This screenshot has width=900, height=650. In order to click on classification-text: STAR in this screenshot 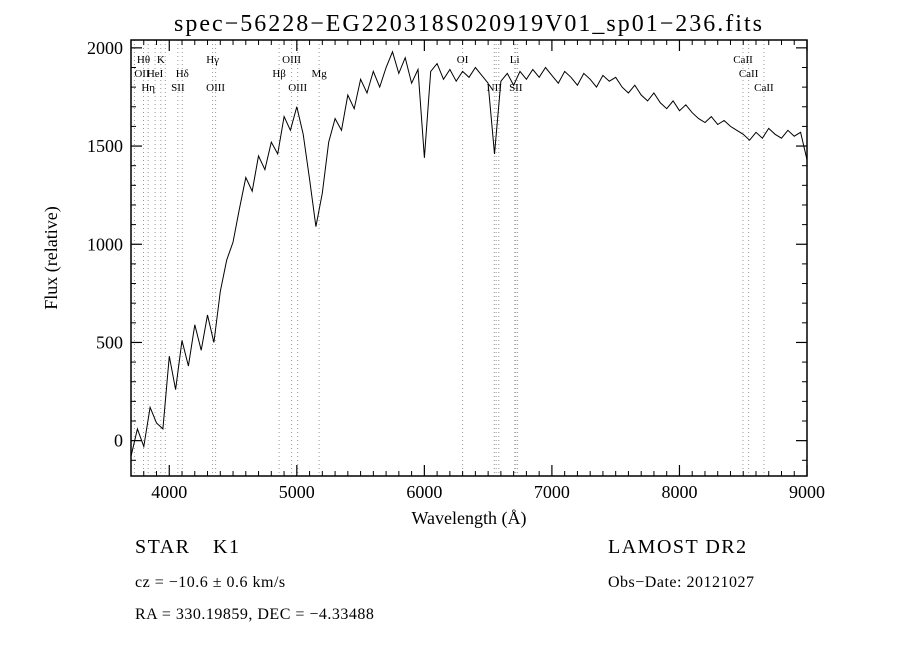, I will do `click(163, 547)`.